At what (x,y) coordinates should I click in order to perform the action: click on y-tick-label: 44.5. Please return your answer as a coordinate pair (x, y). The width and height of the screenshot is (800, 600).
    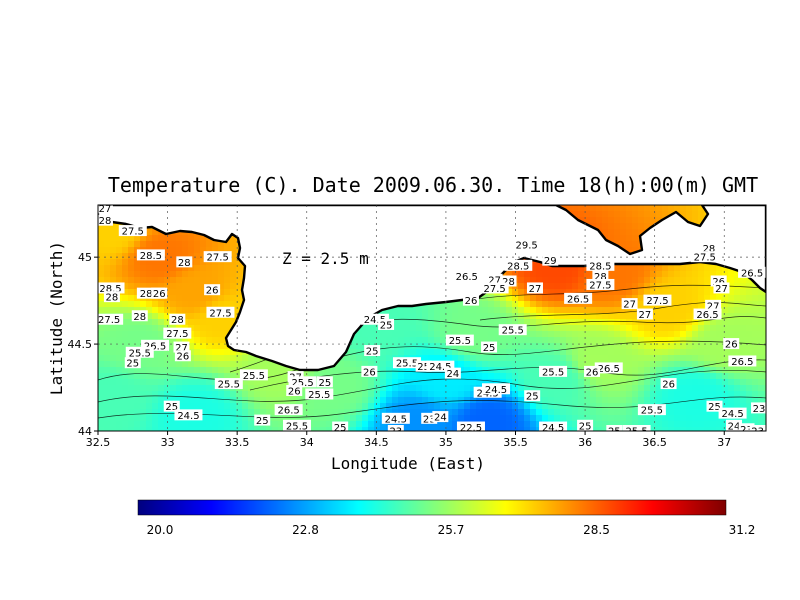
    Looking at the image, I should click on (80, 344).